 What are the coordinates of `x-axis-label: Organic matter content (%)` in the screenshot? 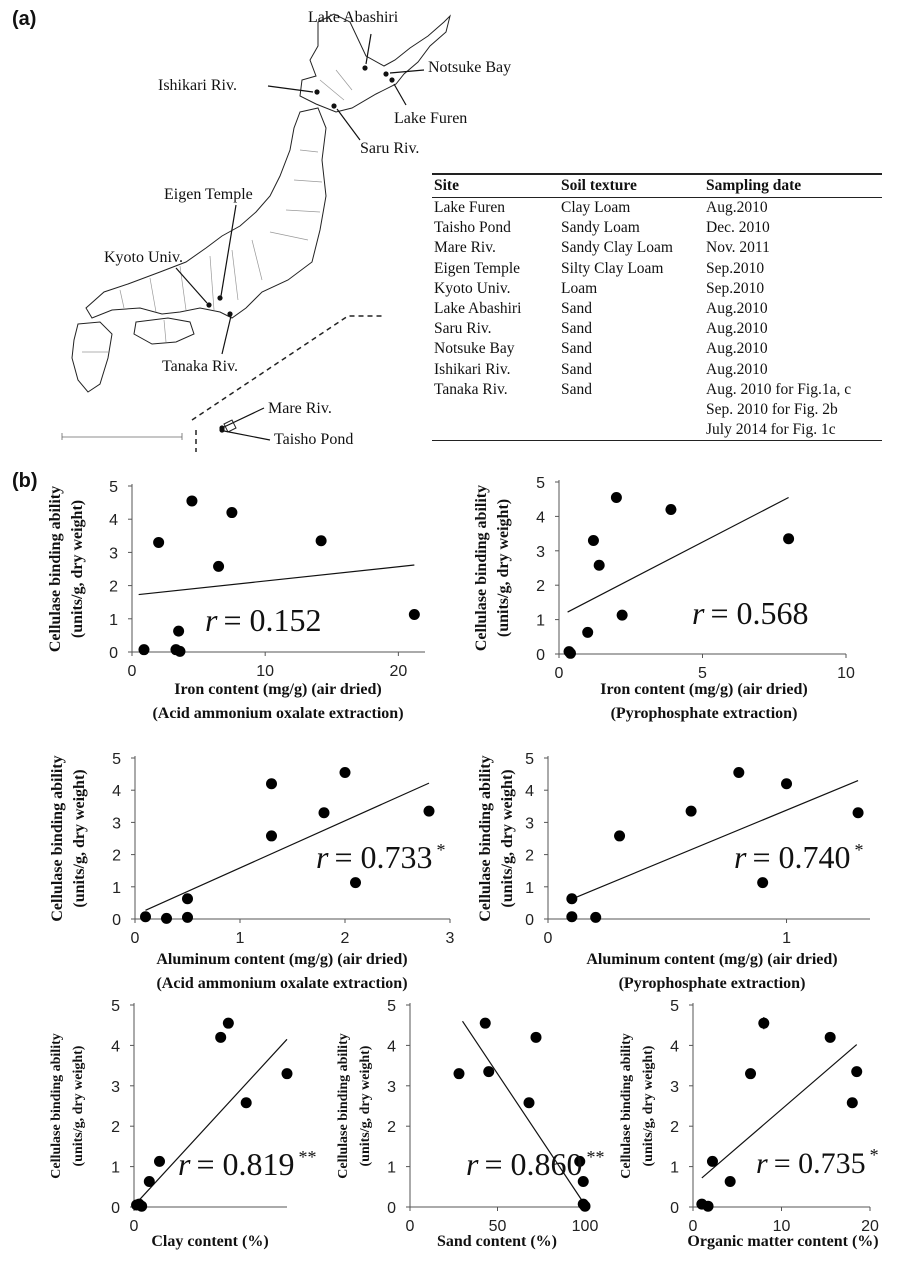 It's located at (782, 1241).